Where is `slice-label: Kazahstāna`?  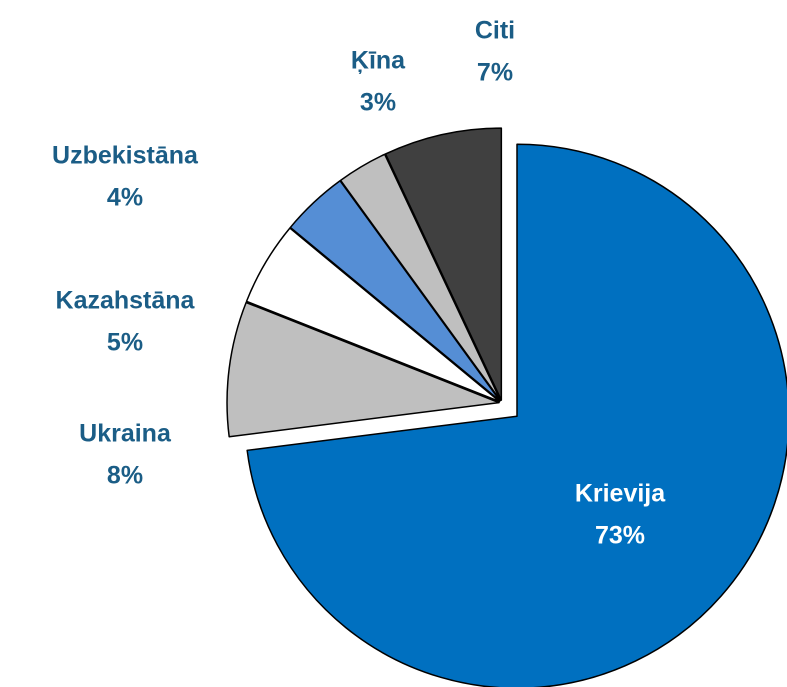
slice-label: Kazahstāna is located at coordinates (126, 301).